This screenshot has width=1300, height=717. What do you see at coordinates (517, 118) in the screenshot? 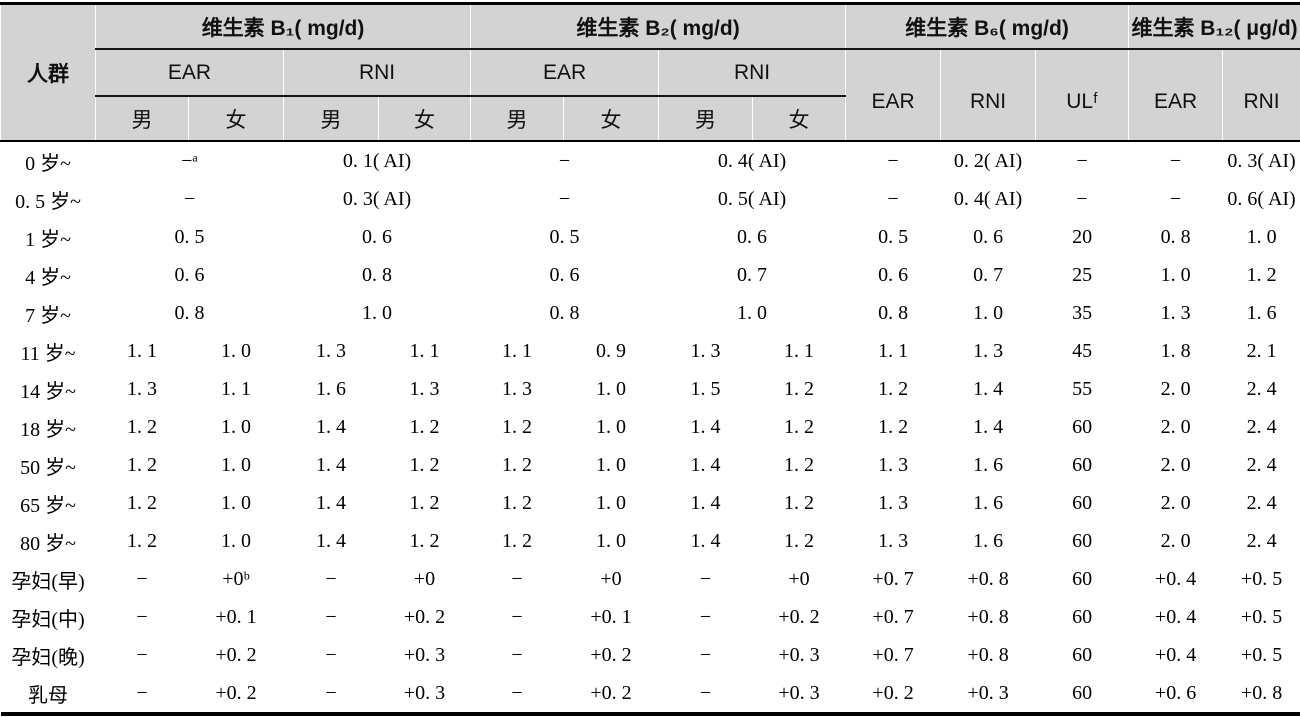
I see `header-b2-ear-male: 男` at bounding box center [517, 118].